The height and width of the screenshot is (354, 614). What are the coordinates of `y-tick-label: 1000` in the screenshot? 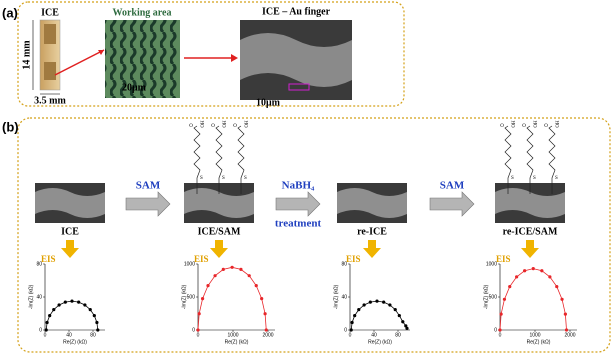 It's located at (491, 264).